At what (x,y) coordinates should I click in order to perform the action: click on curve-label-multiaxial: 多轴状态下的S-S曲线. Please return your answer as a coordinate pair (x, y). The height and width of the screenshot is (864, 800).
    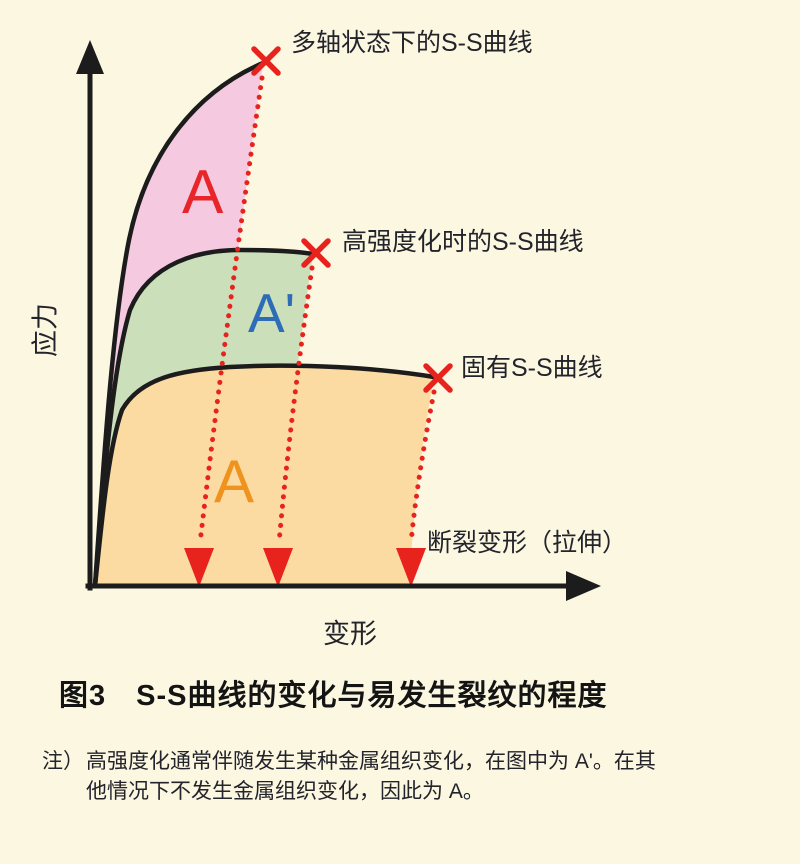
    Looking at the image, I should click on (412, 43).